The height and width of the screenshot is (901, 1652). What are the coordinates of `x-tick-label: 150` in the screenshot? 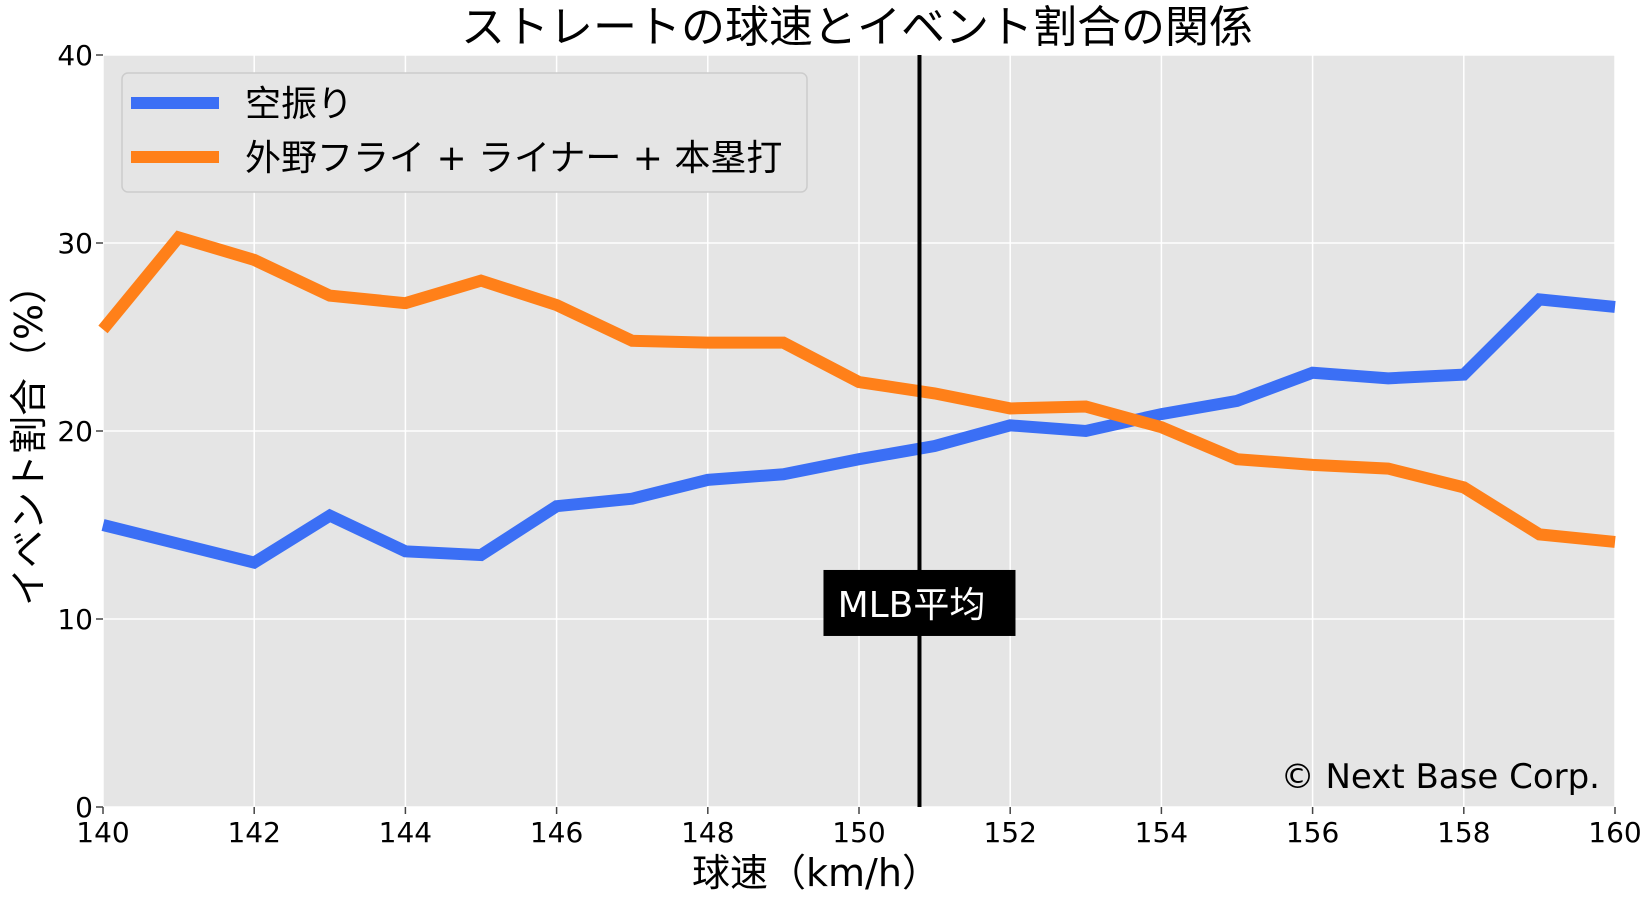 It's located at (858, 832).